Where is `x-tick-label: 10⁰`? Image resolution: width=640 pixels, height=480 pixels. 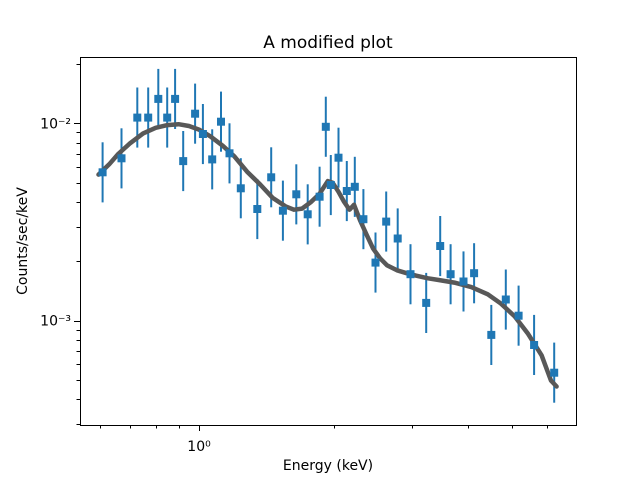
x-tick-label: 10⁰ is located at coordinates (199, 447).